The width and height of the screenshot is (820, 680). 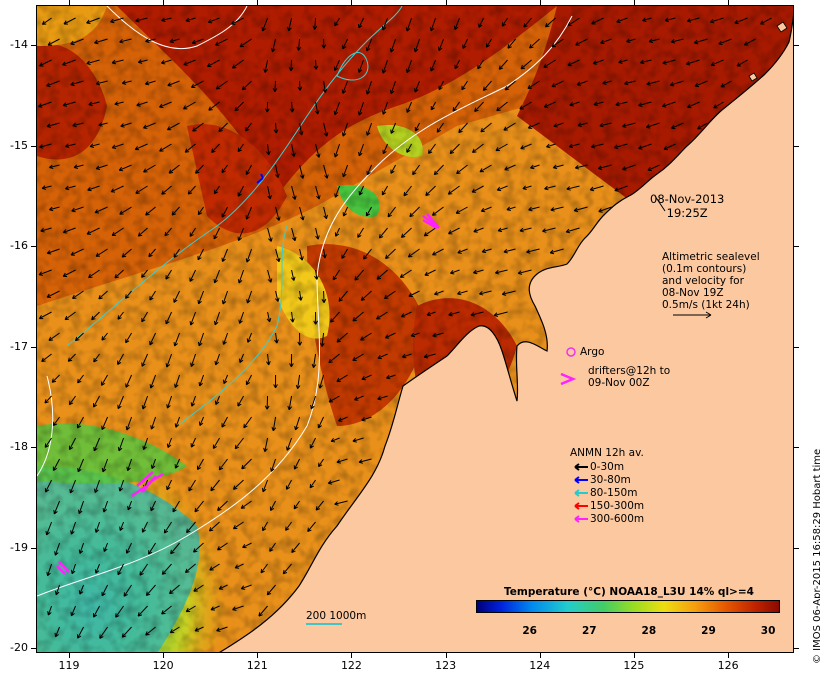 I want to click on date-annotation: 08-Nov-2013 19:25Z, so click(x=687, y=206).